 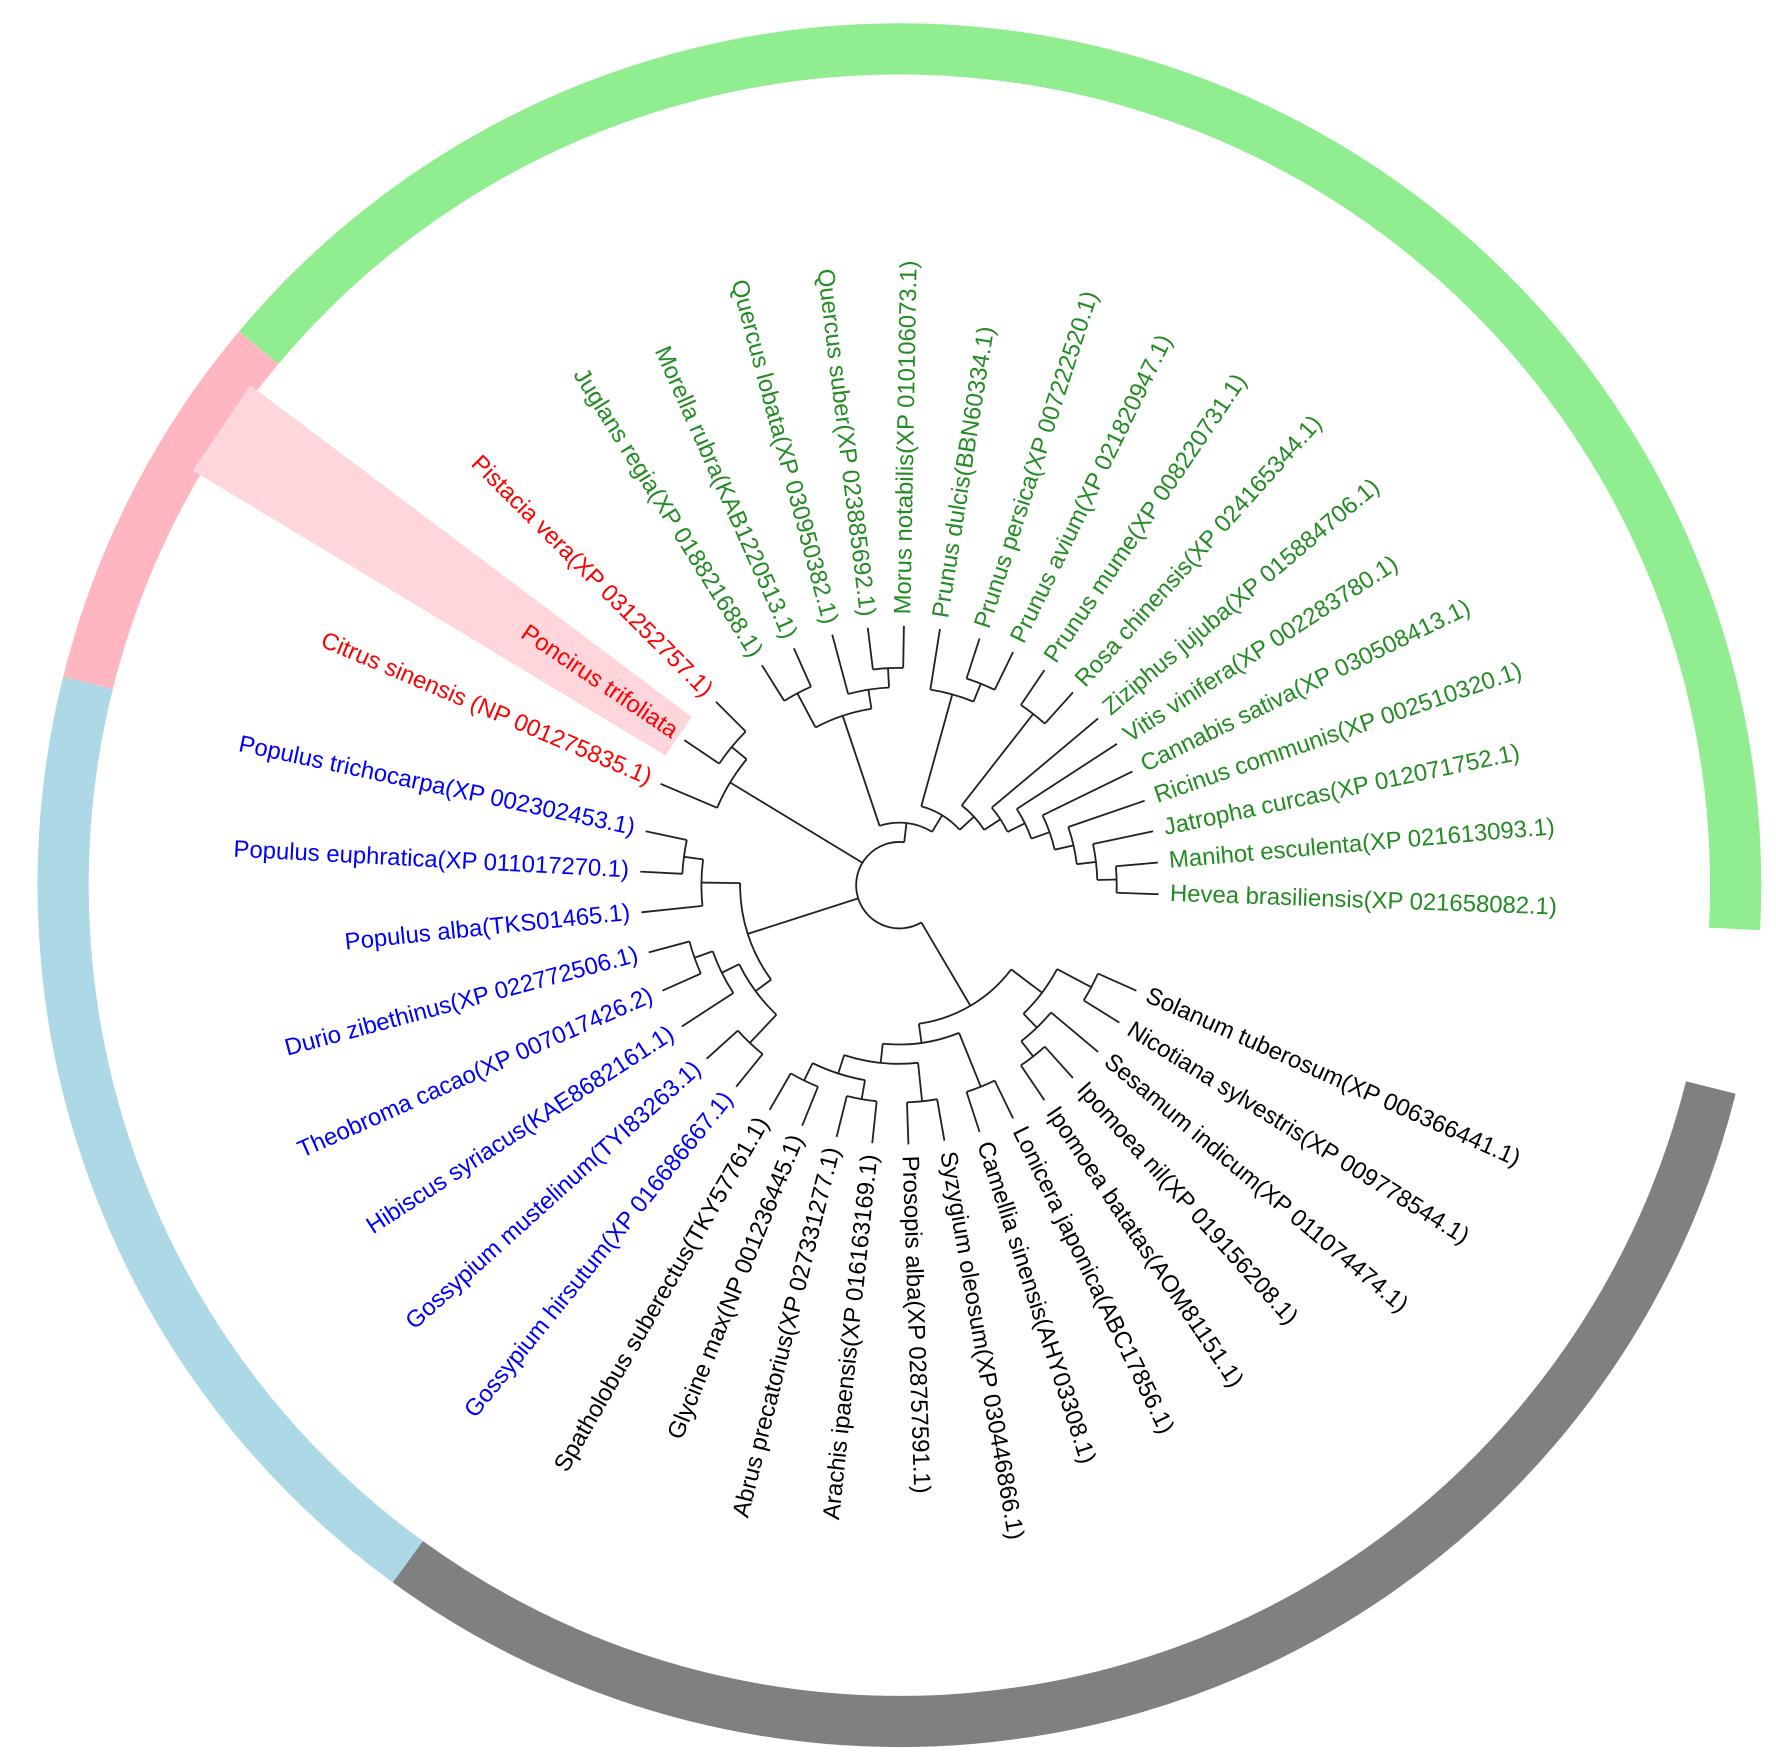 I want to click on clade-ring, so click(x=171, y=510).